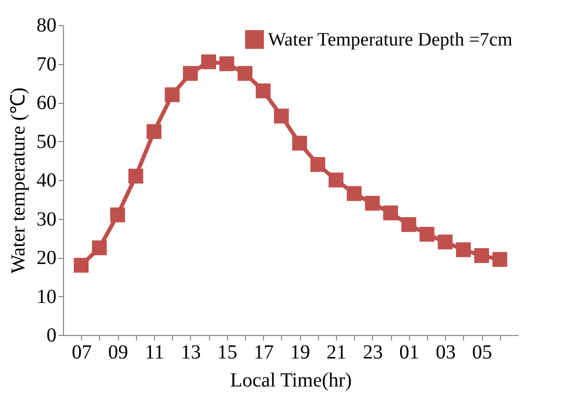  Describe the element at coordinates (46, 297) in the screenshot. I see `y-tick-label: 10` at that location.